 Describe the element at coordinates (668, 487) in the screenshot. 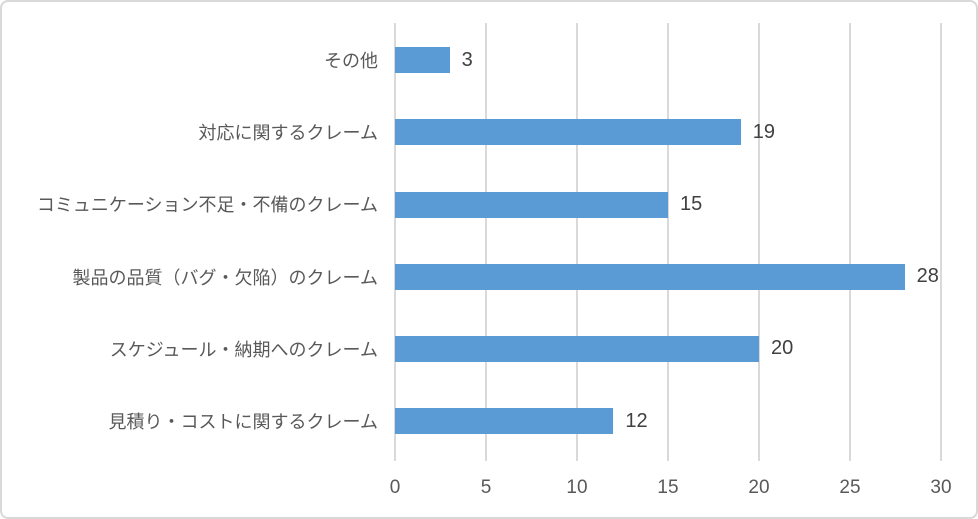

I see `x-tick-label: 15` at that location.